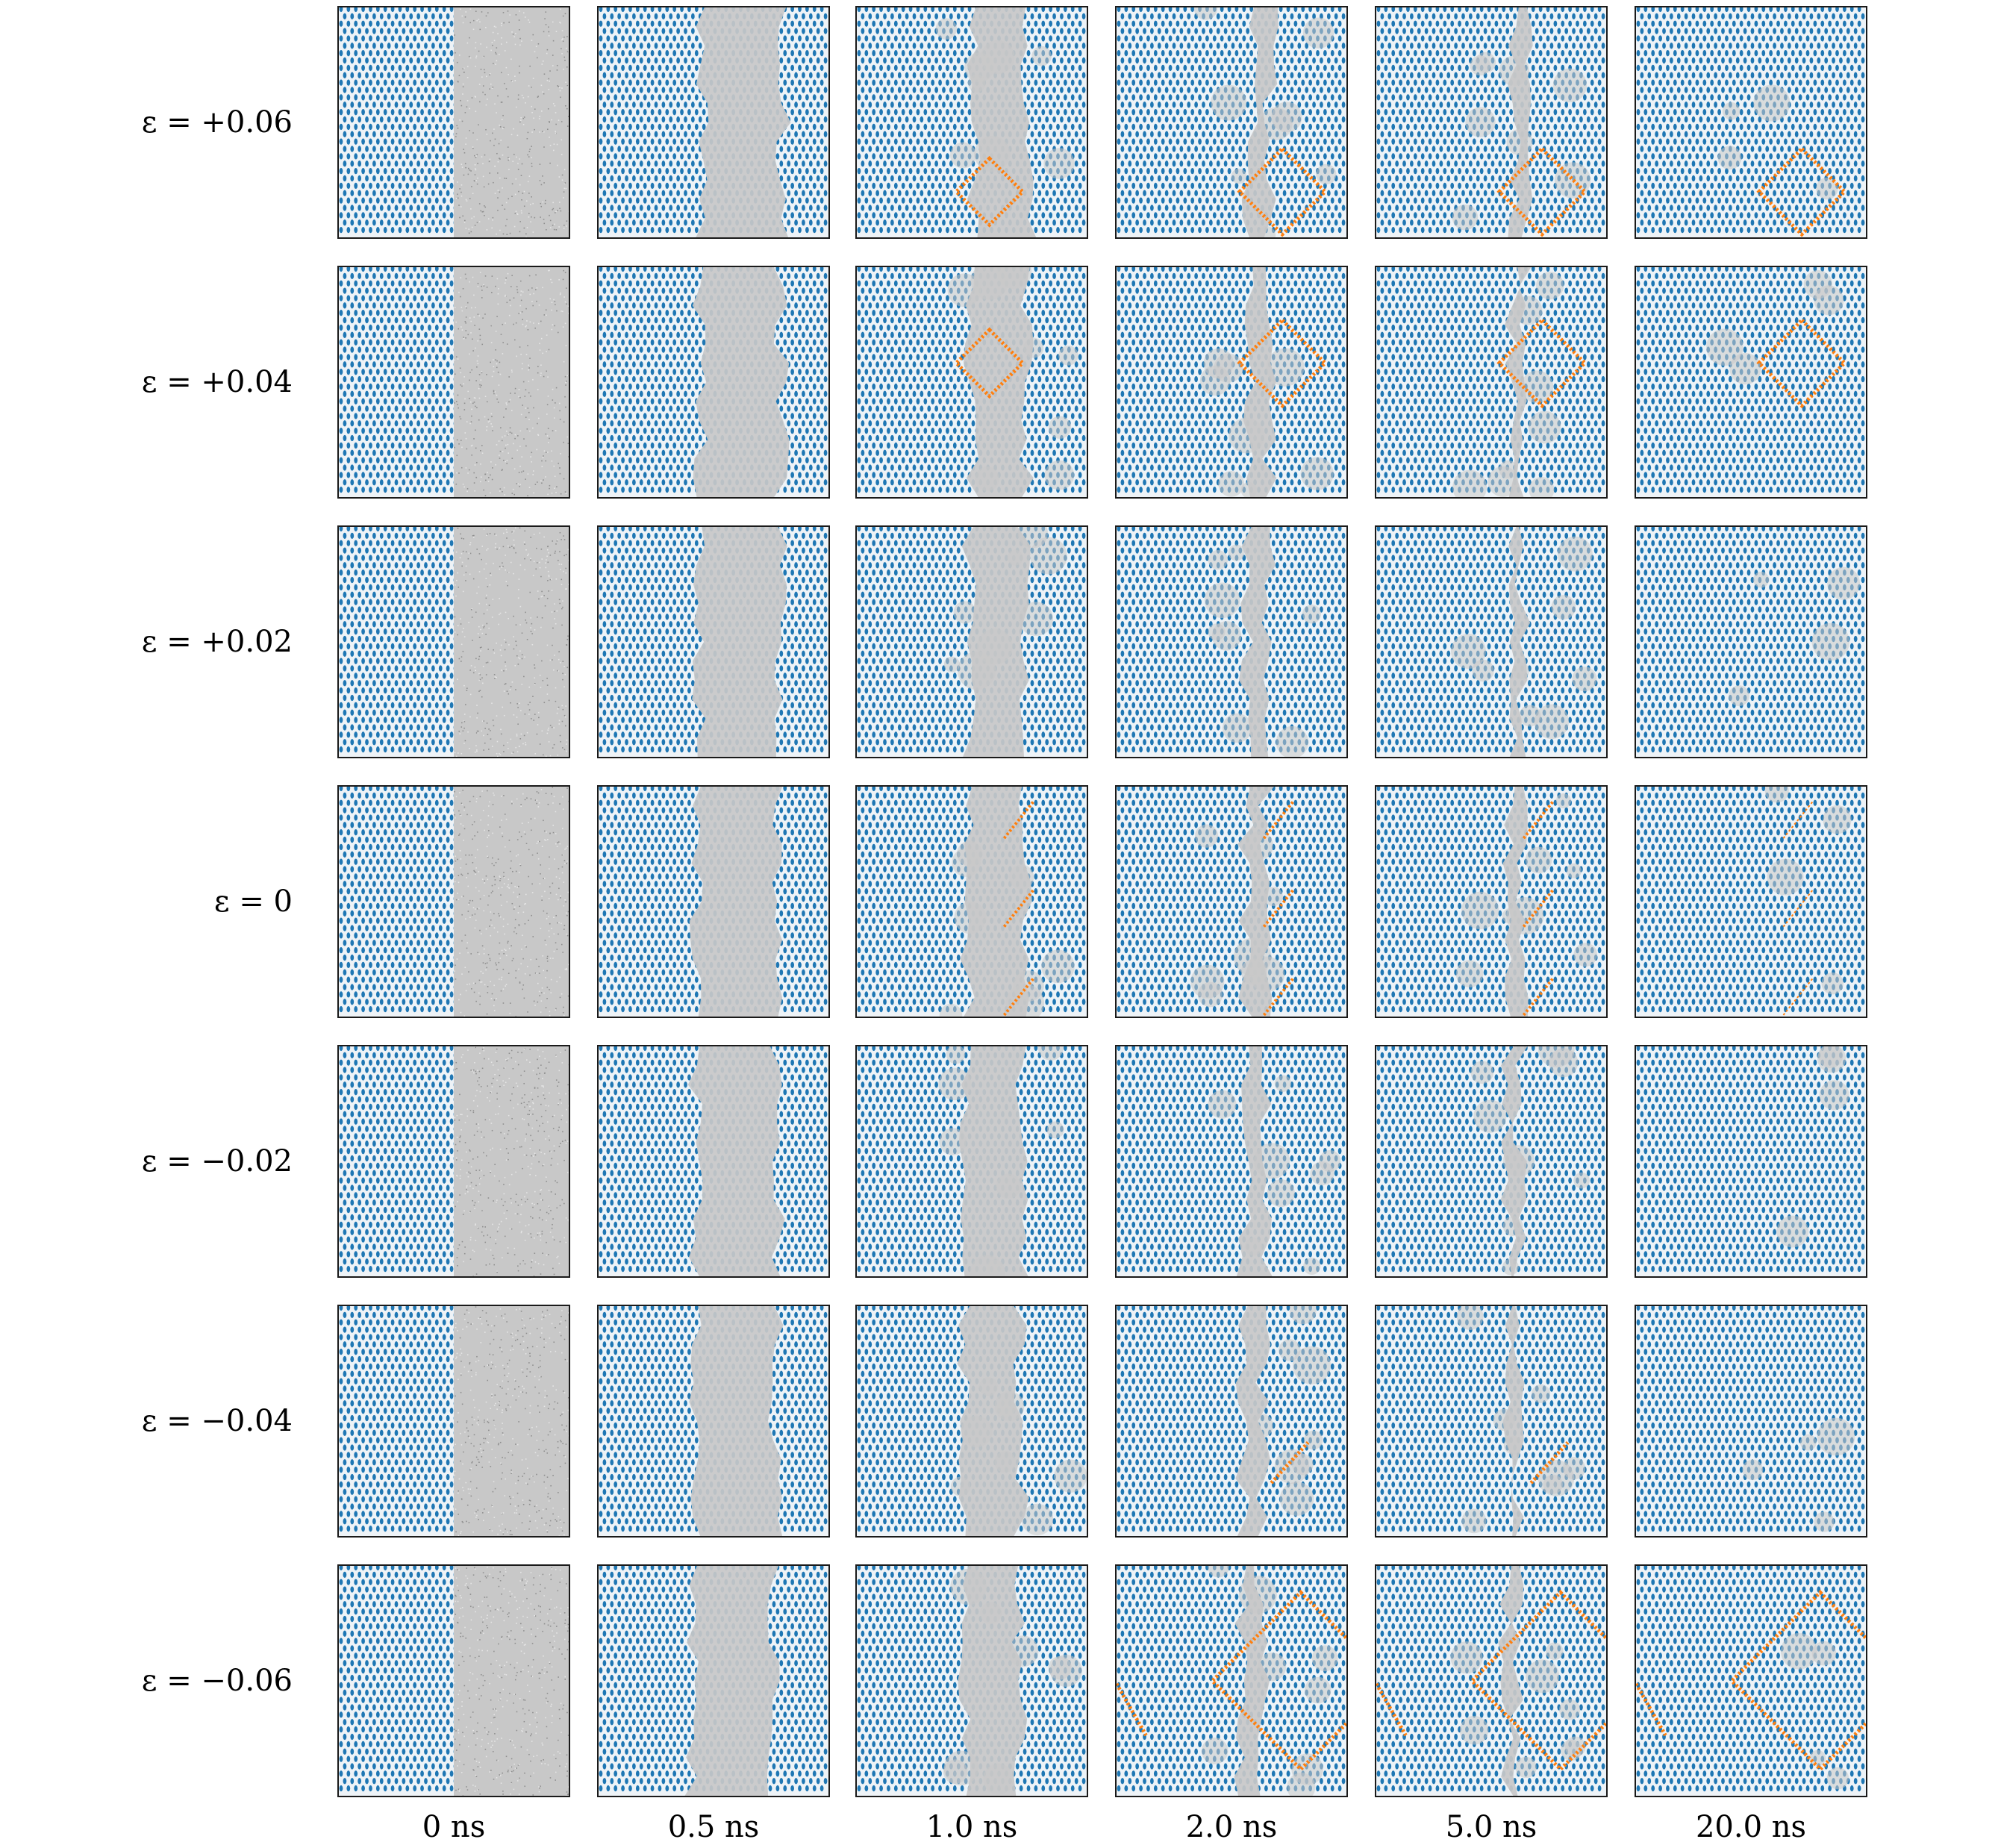 The width and height of the screenshot is (1998, 1848). What do you see at coordinates (146, 382) in the screenshot?
I see `row-label-strain: ε = +0.04` at bounding box center [146, 382].